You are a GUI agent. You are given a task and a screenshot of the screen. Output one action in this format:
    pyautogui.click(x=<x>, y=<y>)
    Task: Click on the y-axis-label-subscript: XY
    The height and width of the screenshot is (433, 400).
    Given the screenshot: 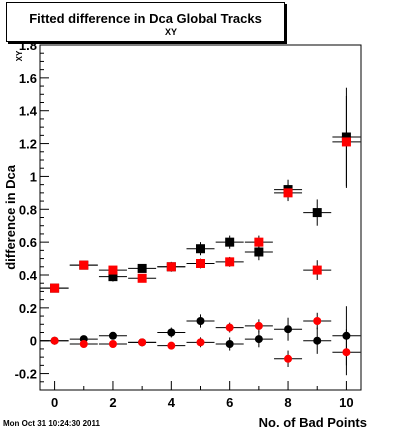 What is the action you would take?
    pyautogui.click(x=19, y=55)
    